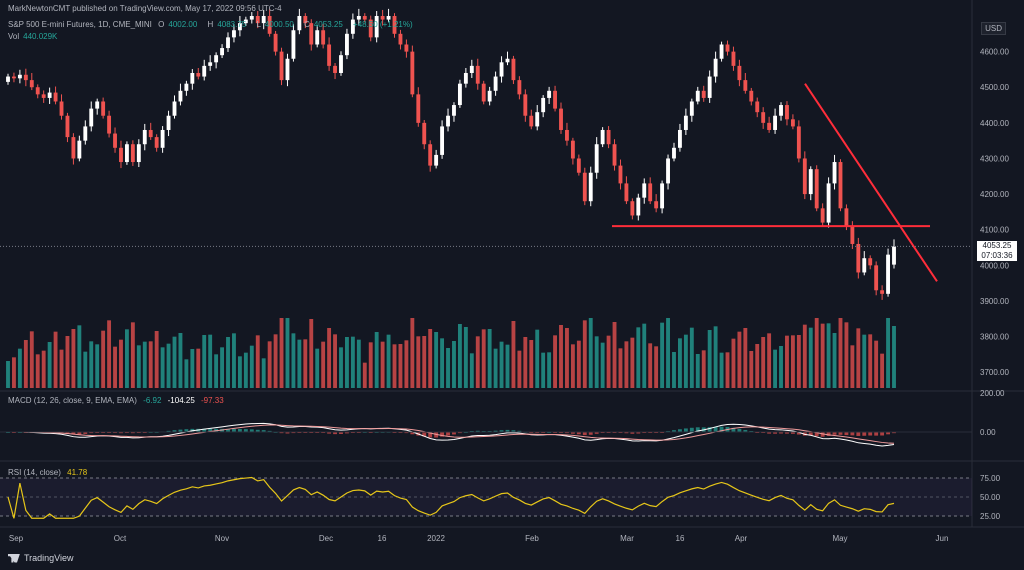  Describe the element at coordinates (990, 497) in the screenshot. I see `rsi-tick-label: 50.00` at that location.